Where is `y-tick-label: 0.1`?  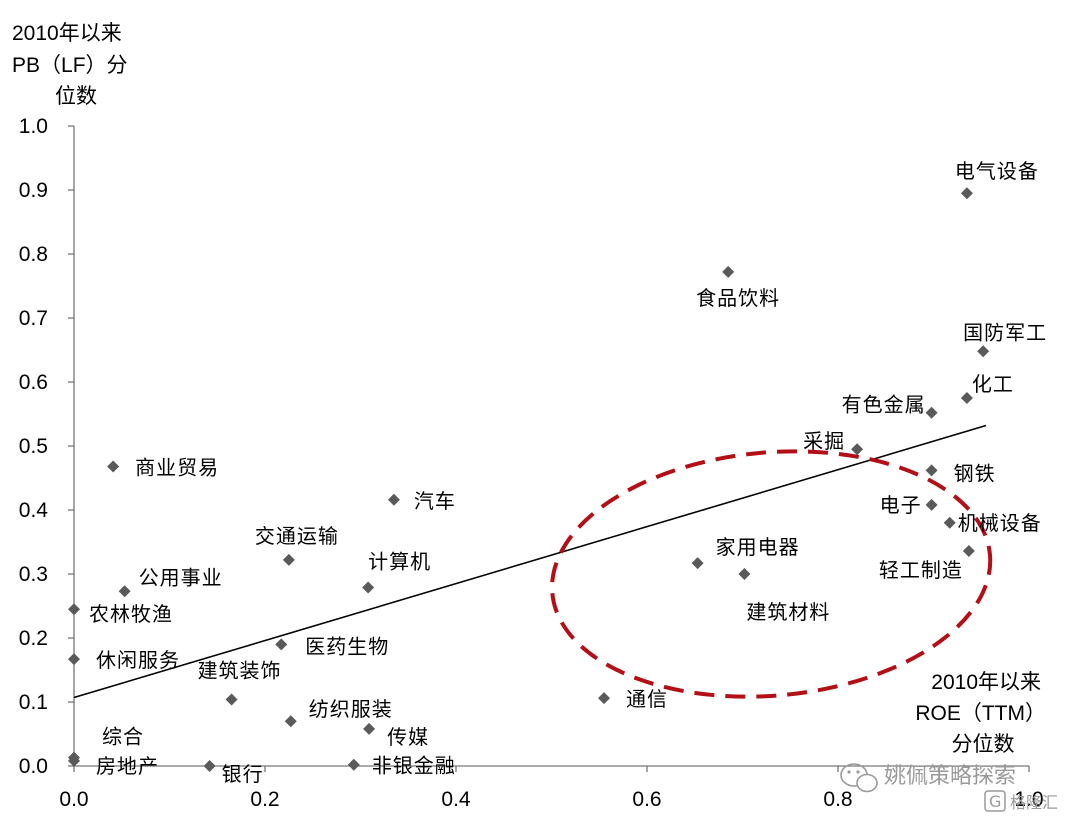 y-tick-label: 0.1 is located at coordinates (33, 702).